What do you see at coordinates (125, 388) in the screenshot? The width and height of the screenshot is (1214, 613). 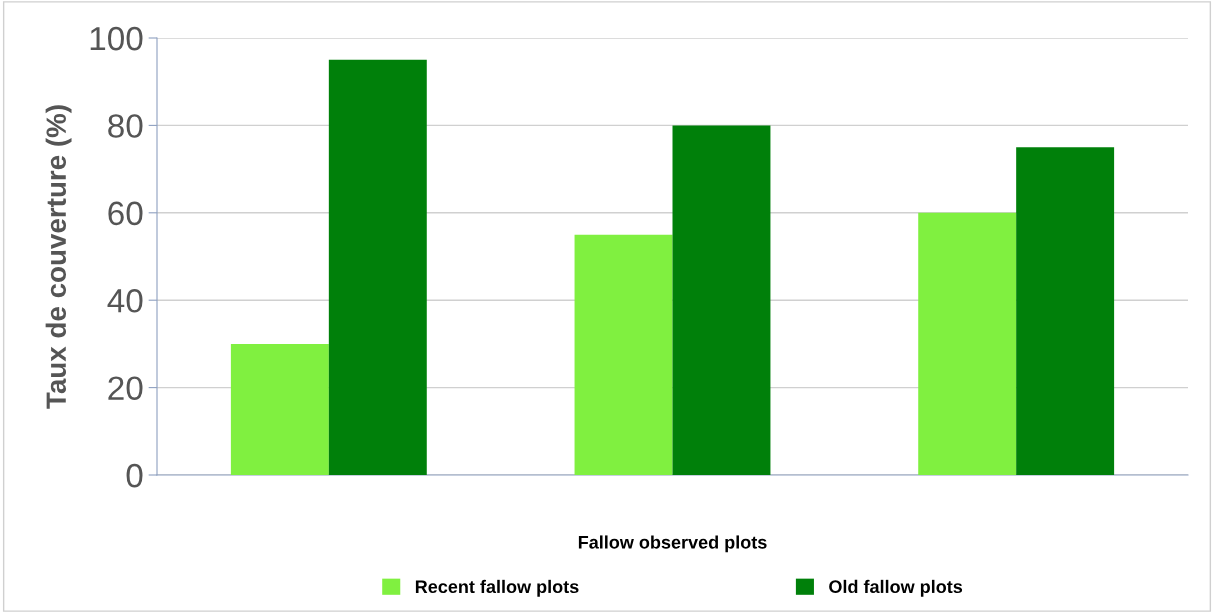 I see `y-tick-label: 20` at bounding box center [125, 388].